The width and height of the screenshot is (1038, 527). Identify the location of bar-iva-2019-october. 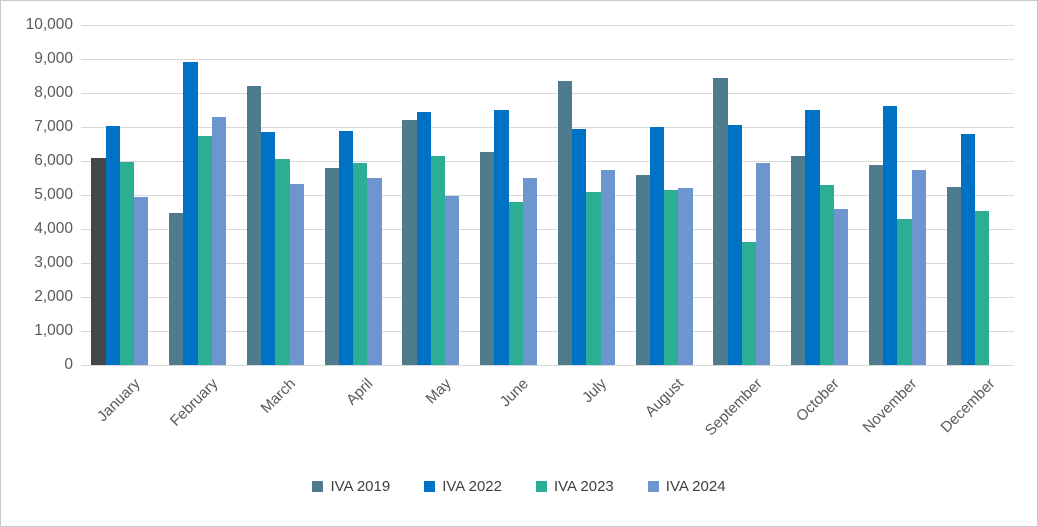
(798, 260).